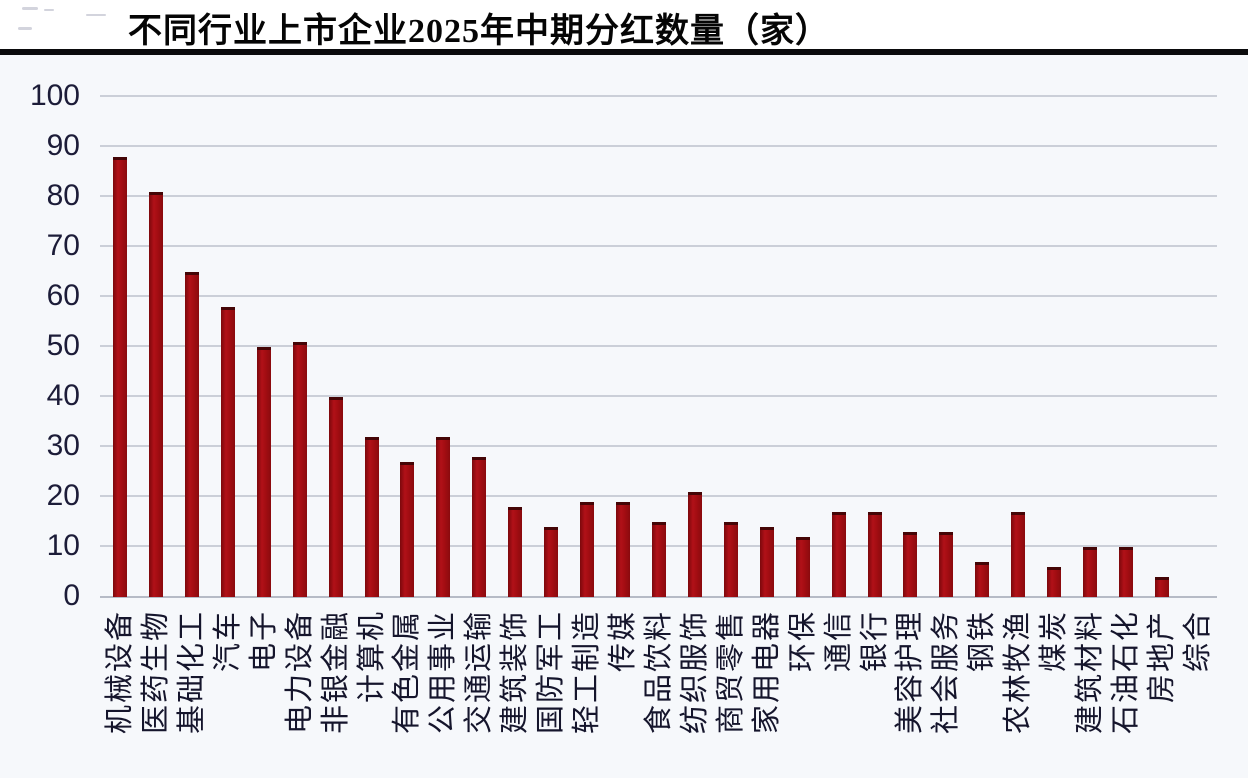 This screenshot has width=1248, height=778. I want to click on chart-title: 不同行业上市企业2025年中期分红数量（家）, so click(479, 31).